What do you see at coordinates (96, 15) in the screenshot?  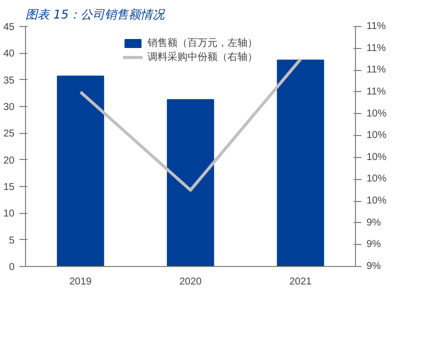 I see `chart-title: 图表 15：公司销售额情况` at bounding box center [96, 15].